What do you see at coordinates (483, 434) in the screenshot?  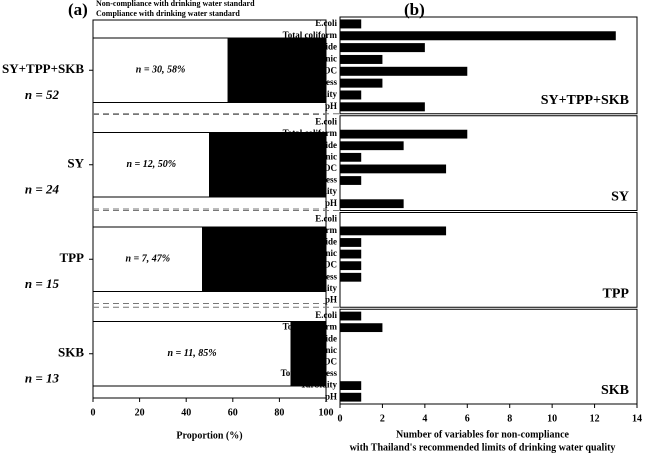 I see `x-axis-title: Number of variables for non-compliance` at bounding box center [483, 434].